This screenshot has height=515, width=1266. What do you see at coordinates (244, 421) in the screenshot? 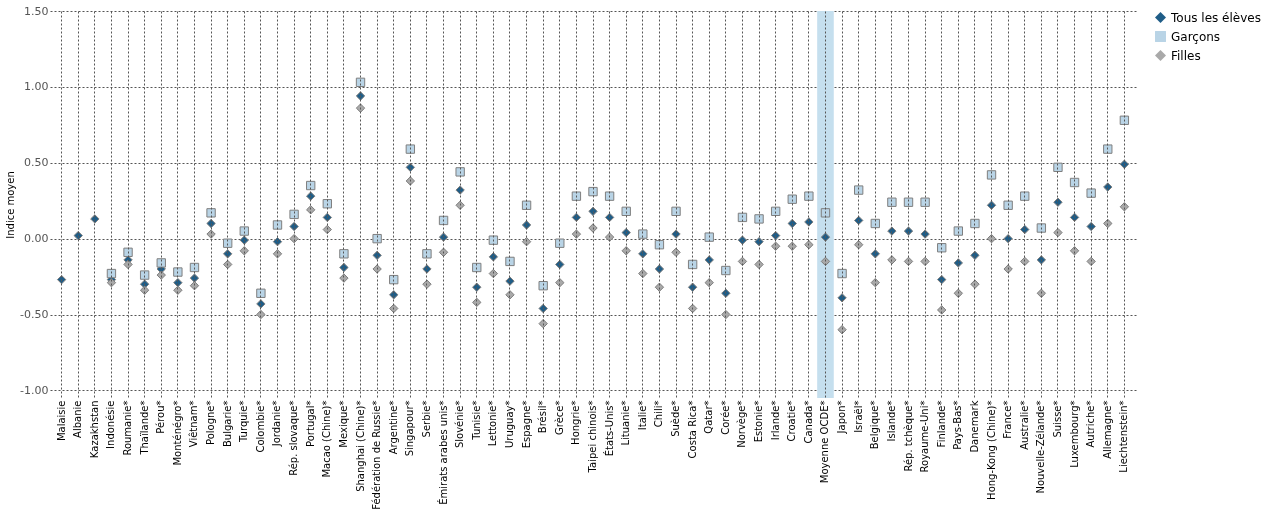
I see `x-tick-label: Turquie*` at bounding box center [244, 421].